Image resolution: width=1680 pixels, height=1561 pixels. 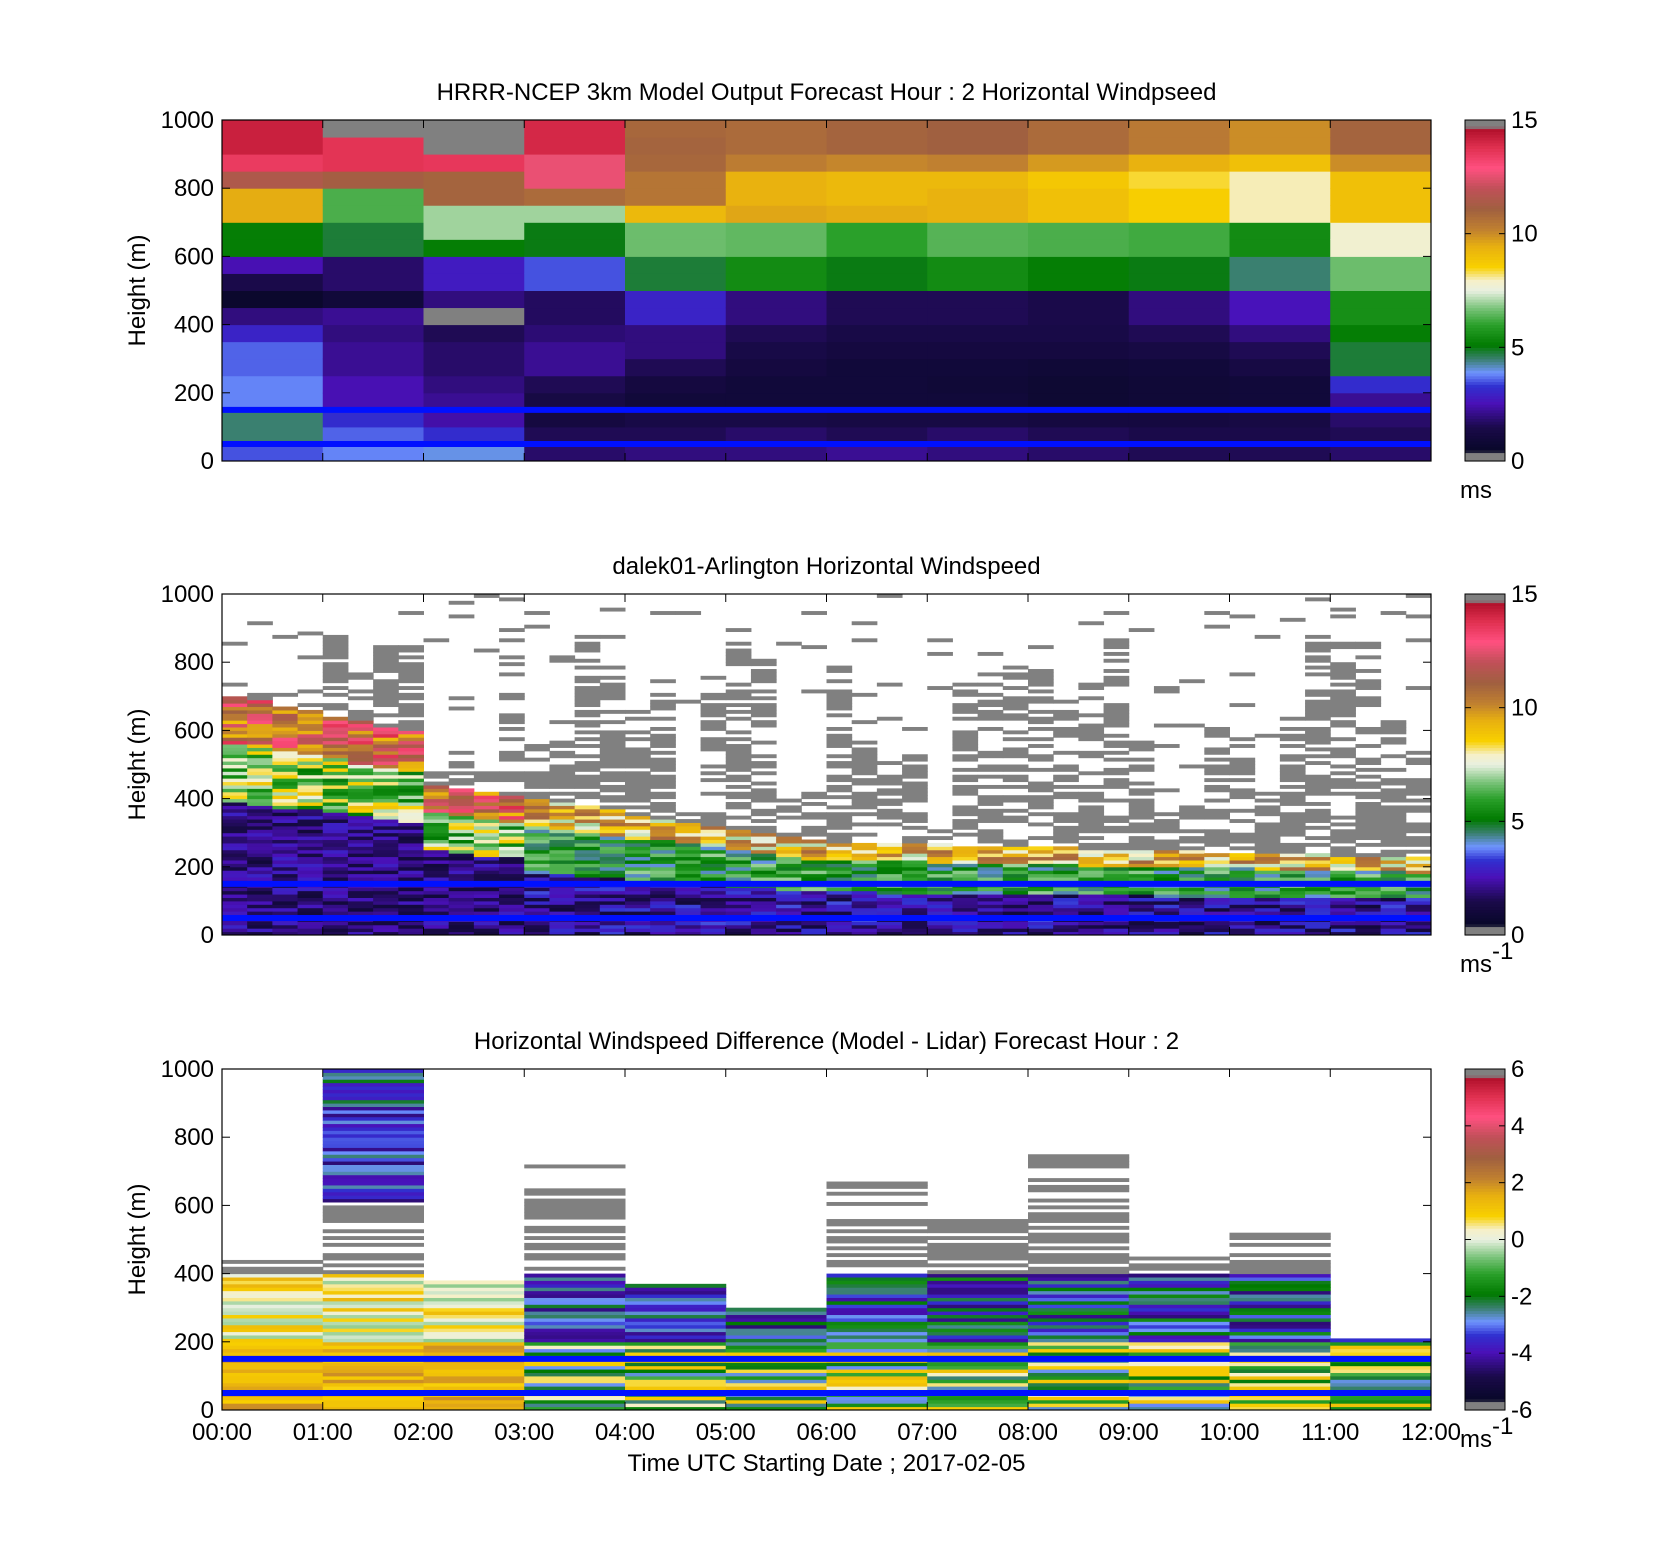 What do you see at coordinates (137, 1239) in the screenshot?
I see `y-axis-label: Height (m)` at bounding box center [137, 1239].